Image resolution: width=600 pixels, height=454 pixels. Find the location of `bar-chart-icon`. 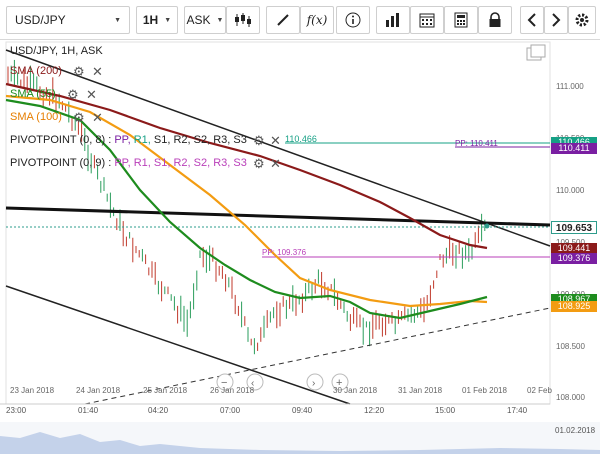

bar-chart-icon is located at coordinates (392, 20).